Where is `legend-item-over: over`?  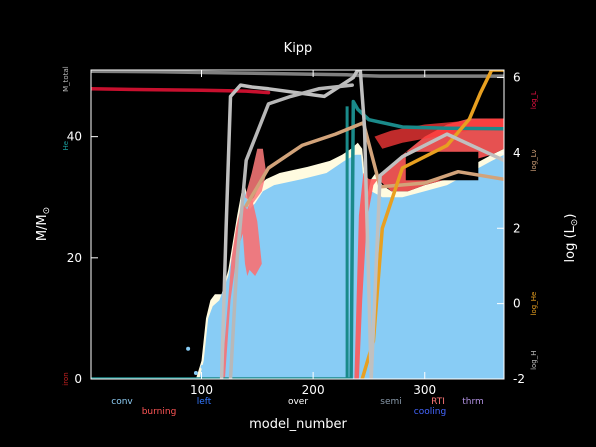
legend-item-over: over is located at coordinates (298, 402).